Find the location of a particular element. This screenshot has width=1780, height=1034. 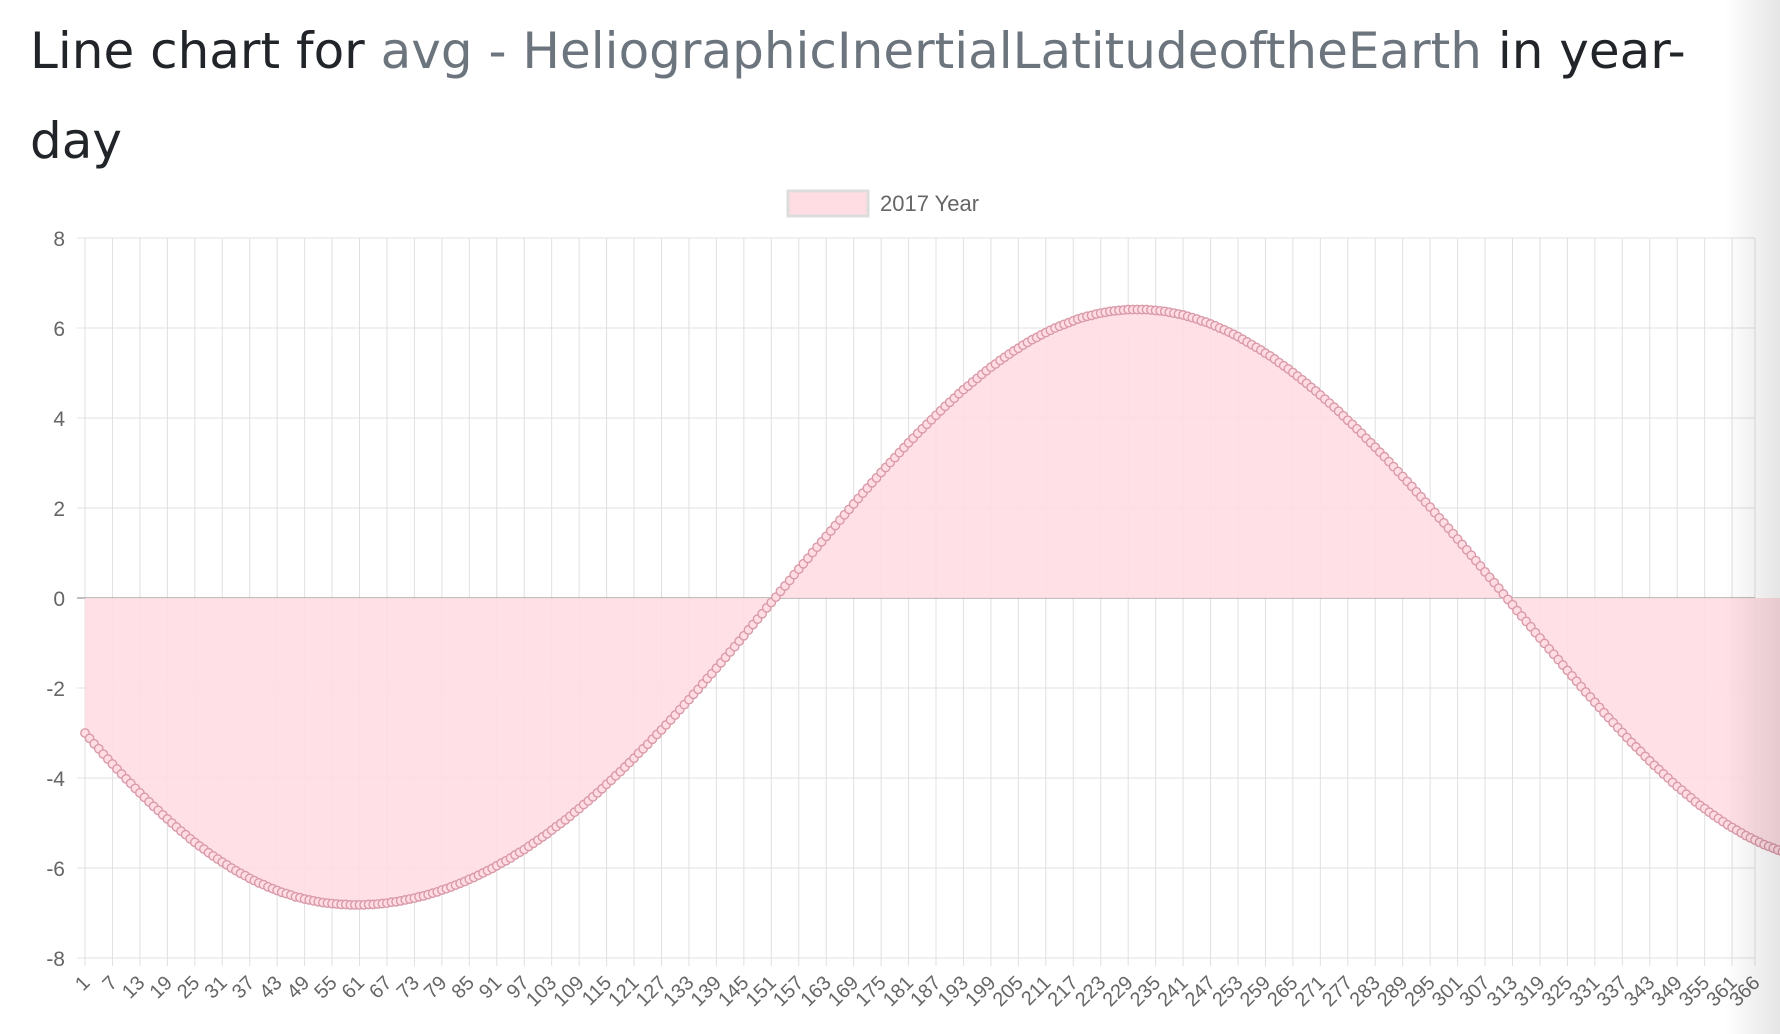

y-tick-label: -8 is located at coordinates (55, 959).